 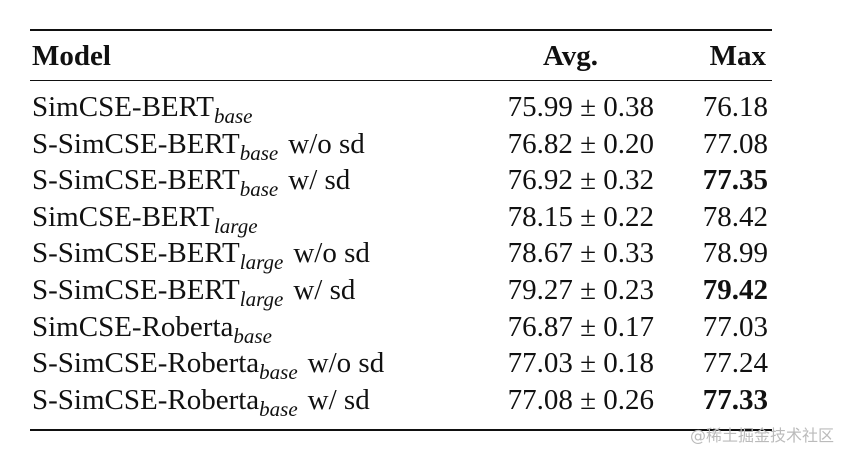 What do you see at coordinates (580, 216) in the screenshot?
I see `avg-cell: 78.15 ± 0.22` at bounding box center [580, 216].